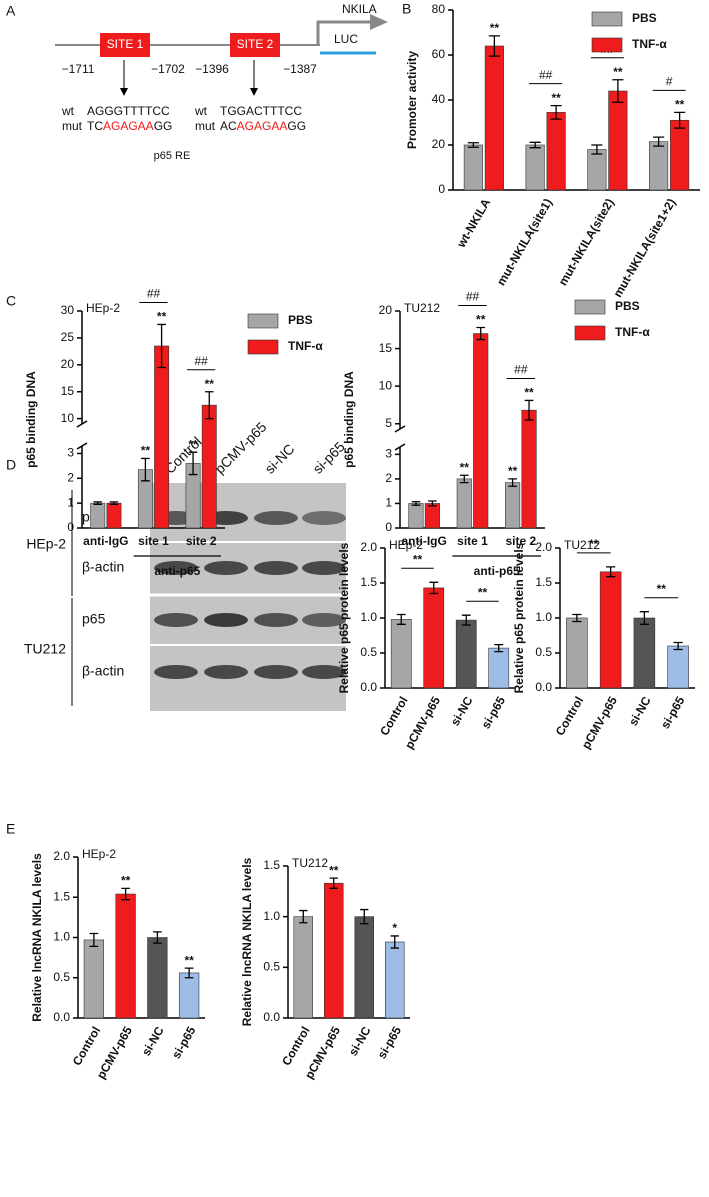  Describe the element at coordinates (386, 310) in the screenshot. I see `y-tick-label: 20` at that location.